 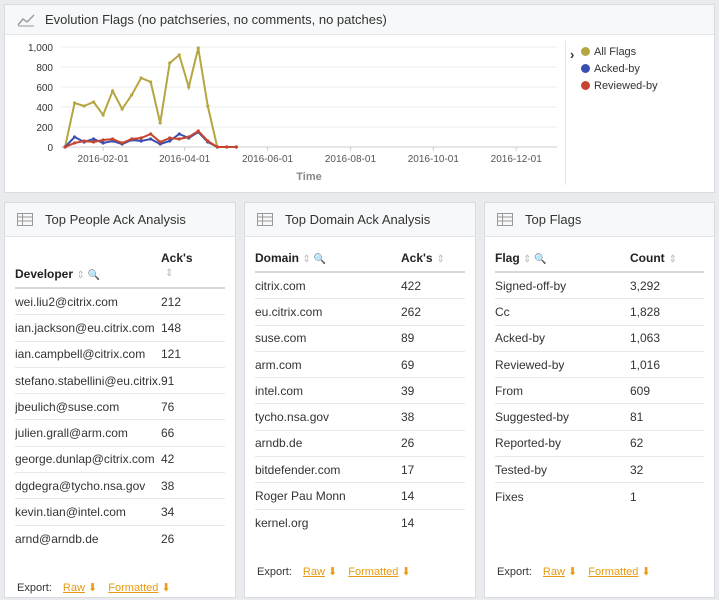 I want to click on x-axis-label: Time, so click(x=308, y=177).